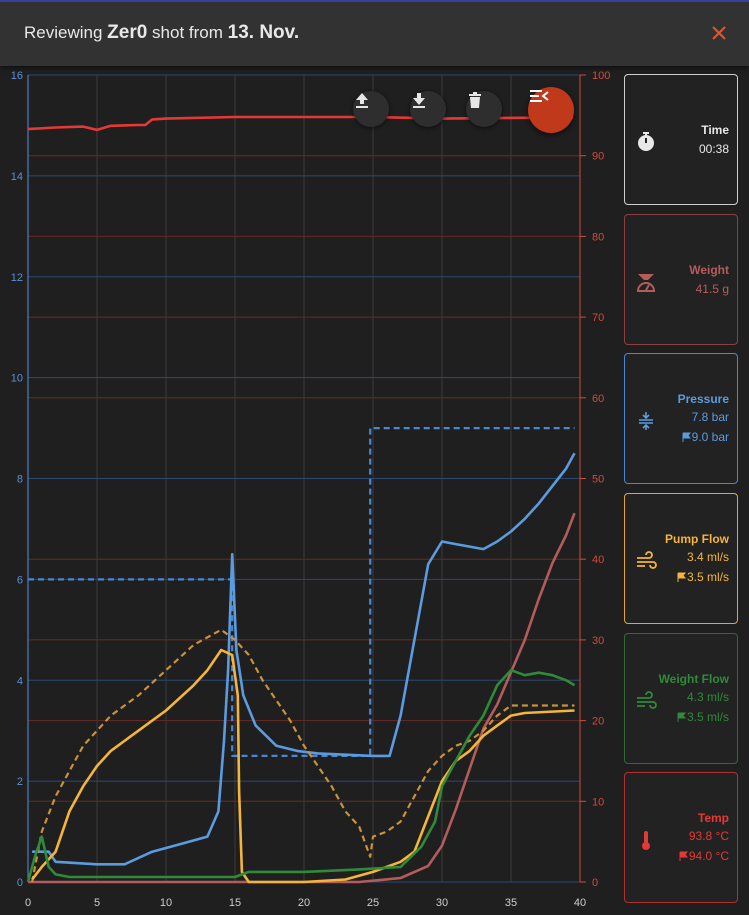 Image resolution: width=749 pixels, height=915 pixels. Describe the element at coordinates (598, 237) in the screenshot. I see `y-right-tick-label: 80` at that location.